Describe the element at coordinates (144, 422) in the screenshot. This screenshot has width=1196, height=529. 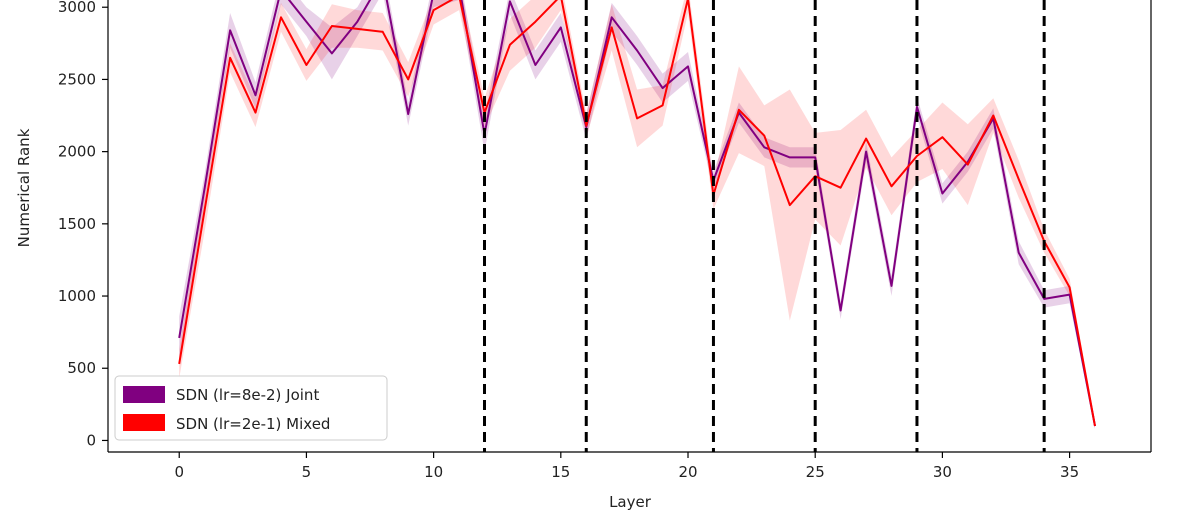
I see `legend-swatch-mixed` at that location.